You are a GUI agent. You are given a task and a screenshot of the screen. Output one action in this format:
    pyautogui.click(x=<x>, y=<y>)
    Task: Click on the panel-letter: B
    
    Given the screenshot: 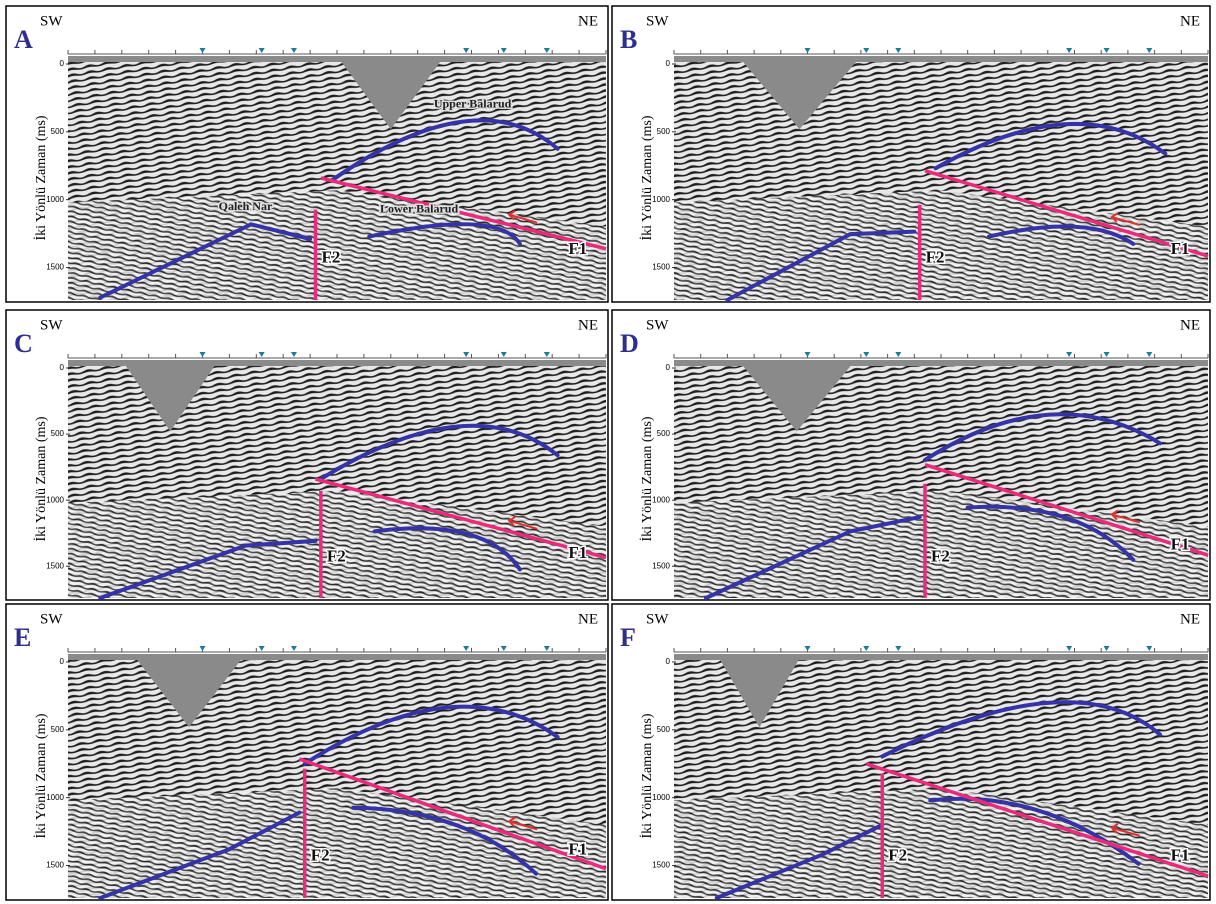 What is the action you would take?
    pyautogui.click(x=628, y=39)
    